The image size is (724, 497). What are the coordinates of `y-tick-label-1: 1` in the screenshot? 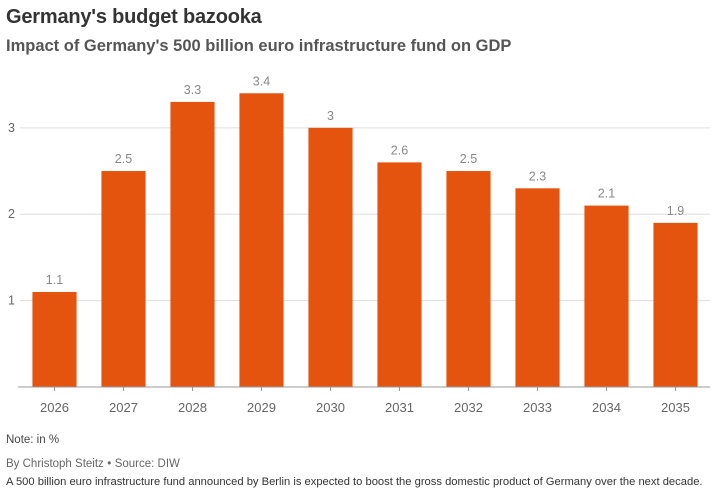 It's located at (11, 301).